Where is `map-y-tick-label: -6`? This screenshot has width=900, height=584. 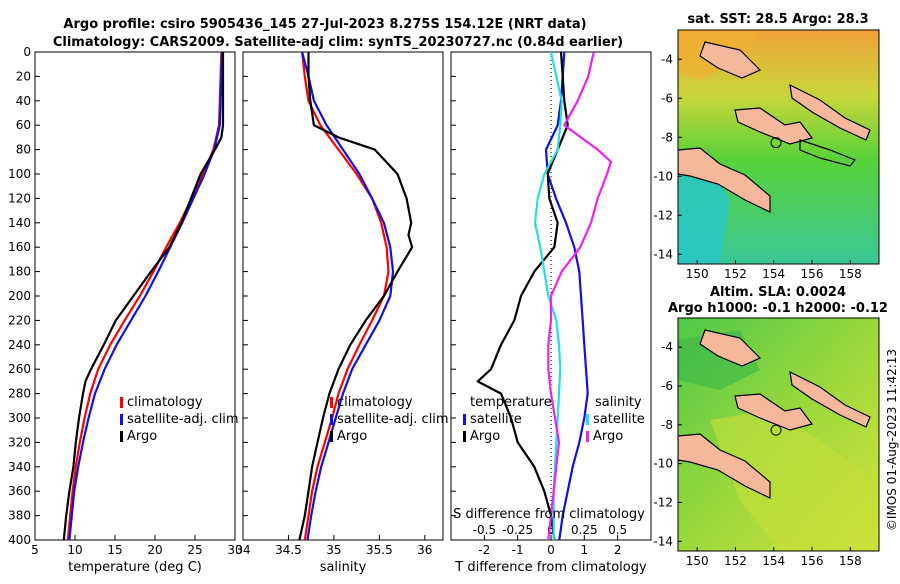 map-y-tick-label: -6 is located at coordinates (667, 98).